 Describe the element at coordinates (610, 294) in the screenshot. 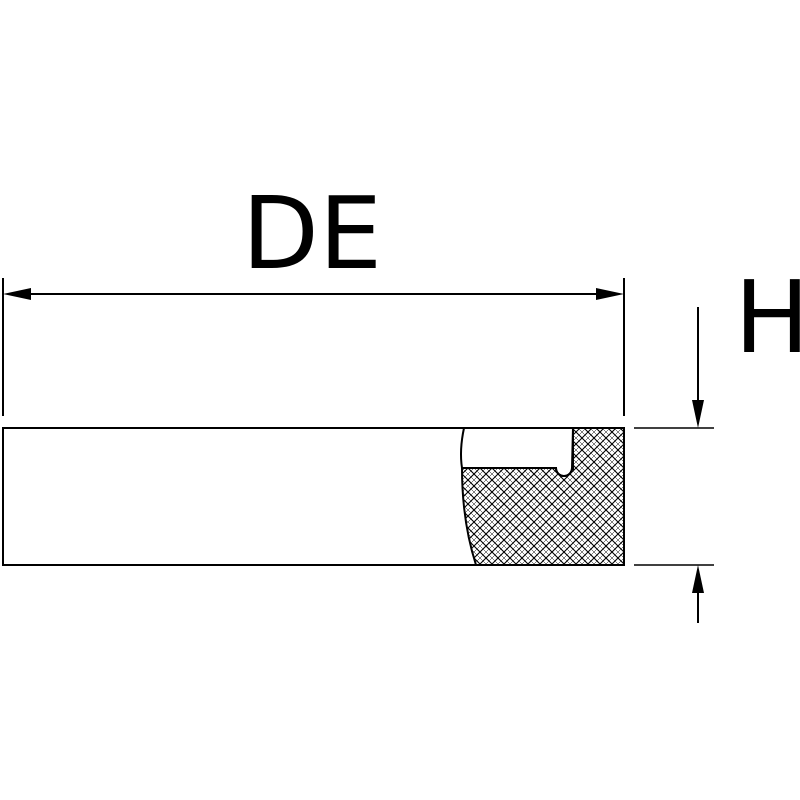

I see `de-arrow-right` at that location.